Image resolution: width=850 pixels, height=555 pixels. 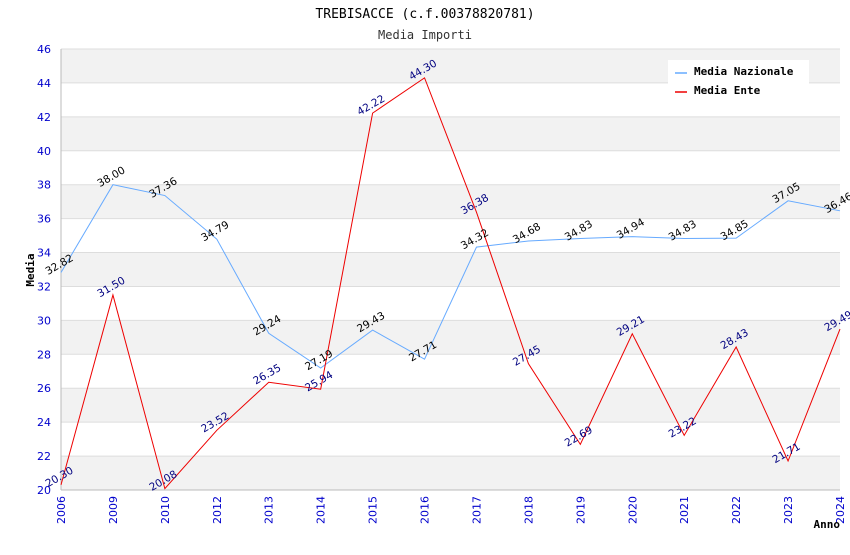 What do you see at coordinates (735, 230) in the screenshot?
I see `data-label-media-nazionale: 34.85` at bounding box center [735, 230].